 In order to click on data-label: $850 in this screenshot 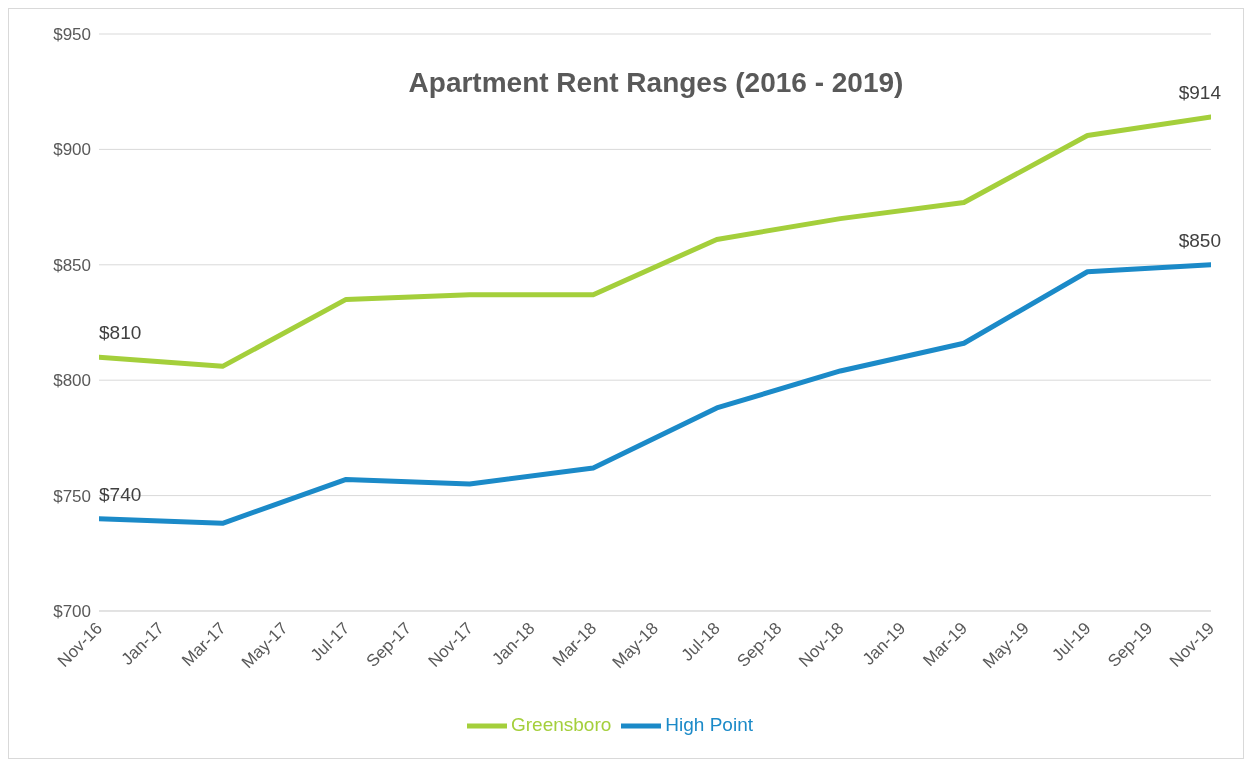, I will do `click(1199, 240)`.